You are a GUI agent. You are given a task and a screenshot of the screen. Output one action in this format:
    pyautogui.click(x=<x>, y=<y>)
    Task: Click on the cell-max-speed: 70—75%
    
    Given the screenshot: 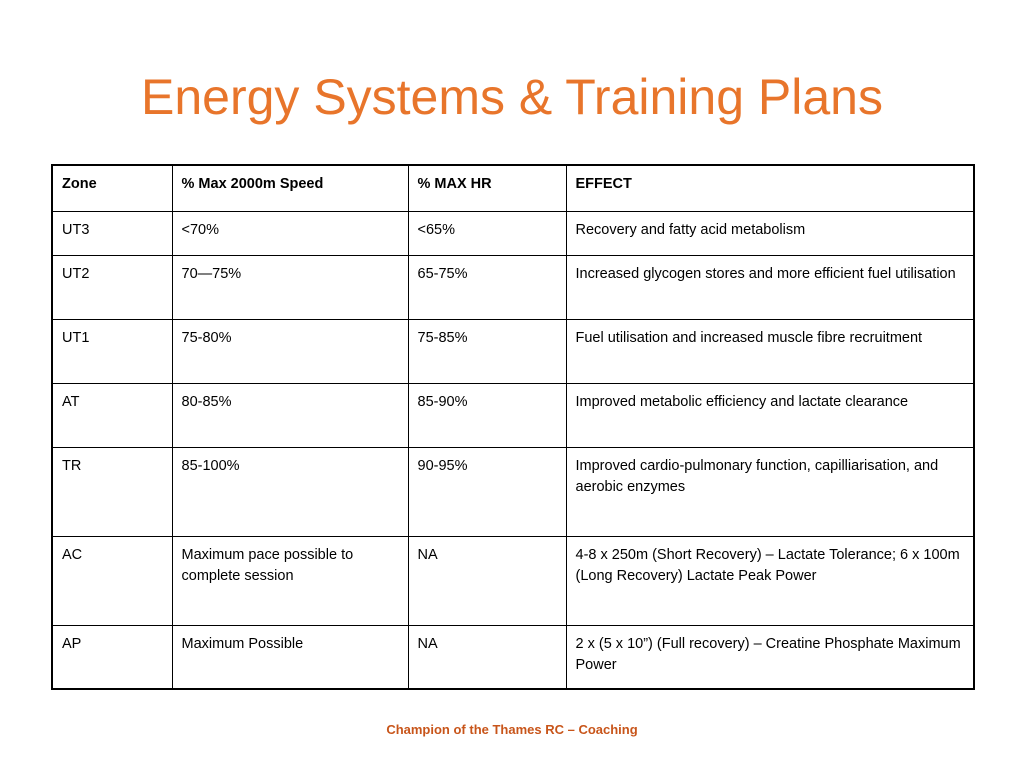 What is the action you would take?
    pyautogui.click(x=290, y=287)
    